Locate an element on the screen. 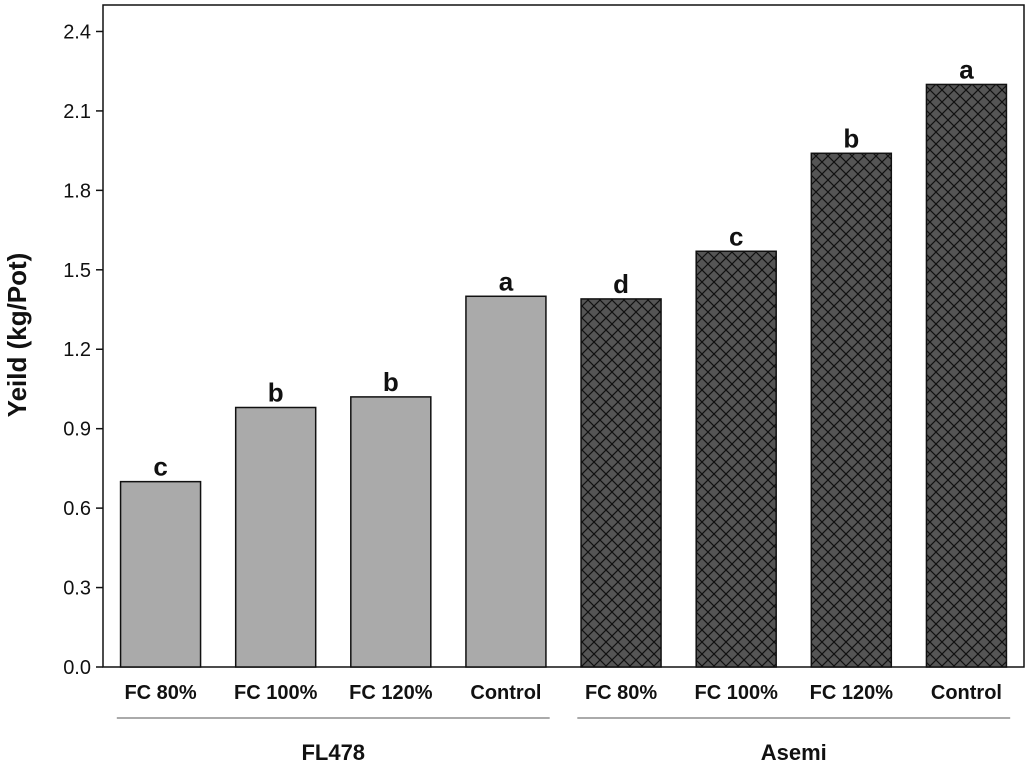 This screenshot has height=764, width=1031. y-axis-label: Yeild (kg/Pot) is located at coordinates (17, 335).